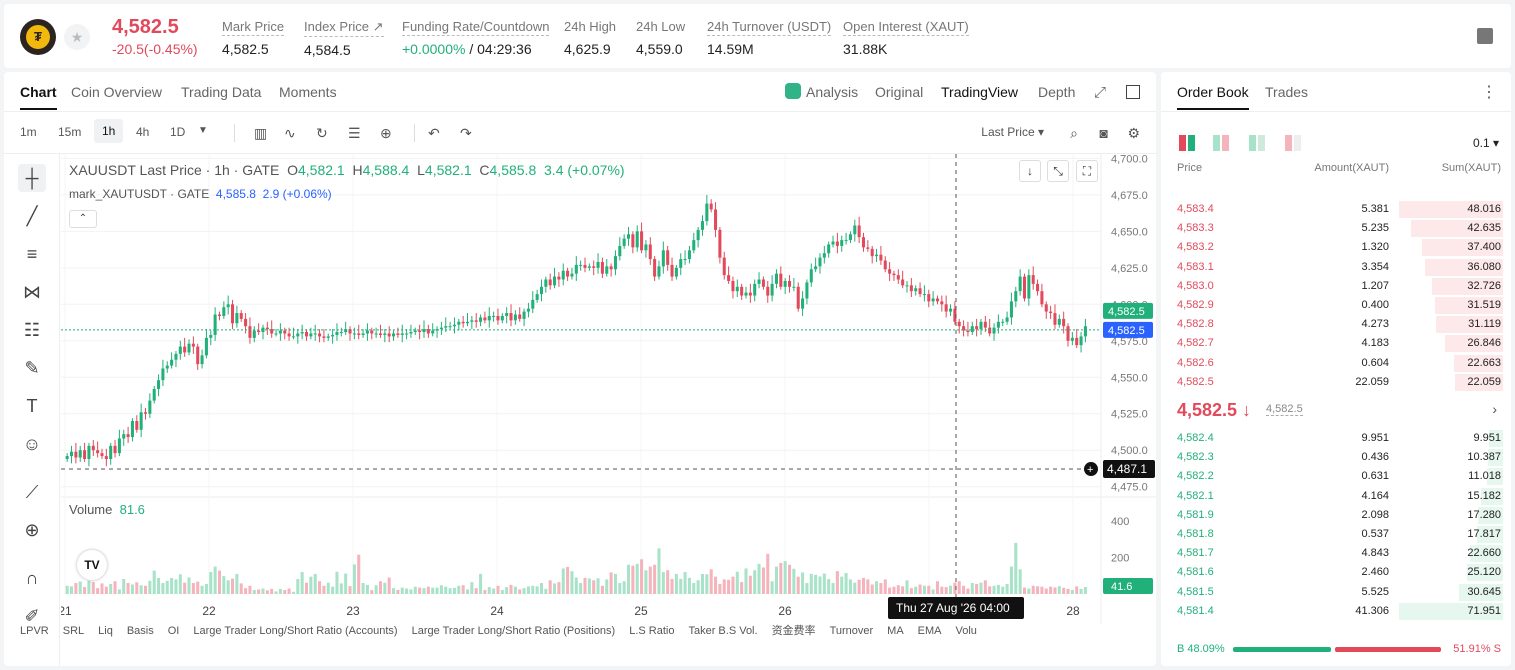 Image resolution: width=1515 pixels, height=670 pixels. Describe the element at coordinates (28, 132) in the screenshot. I see `timeframe-1m: 1m` at that location.